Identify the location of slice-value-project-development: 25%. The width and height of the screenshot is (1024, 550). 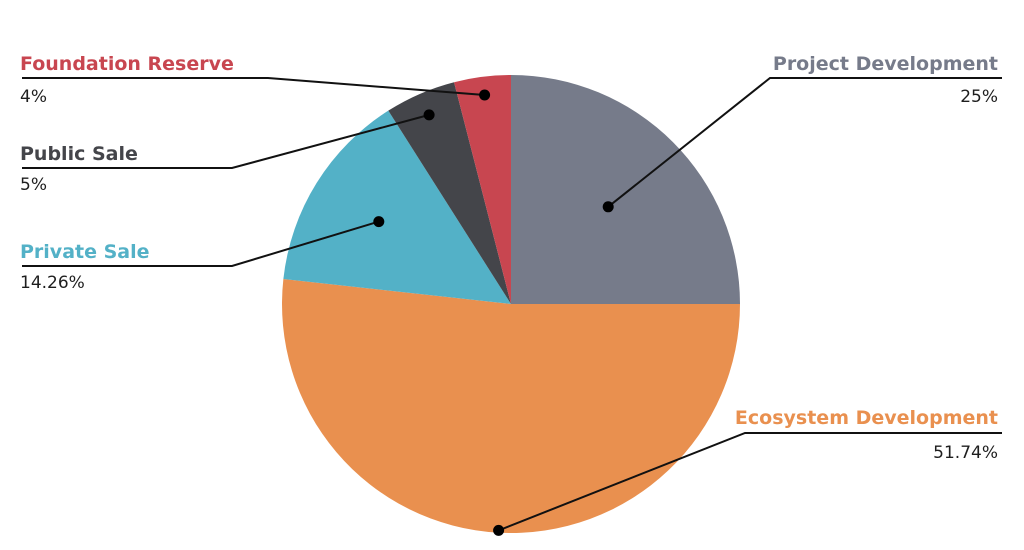
(979, 97).